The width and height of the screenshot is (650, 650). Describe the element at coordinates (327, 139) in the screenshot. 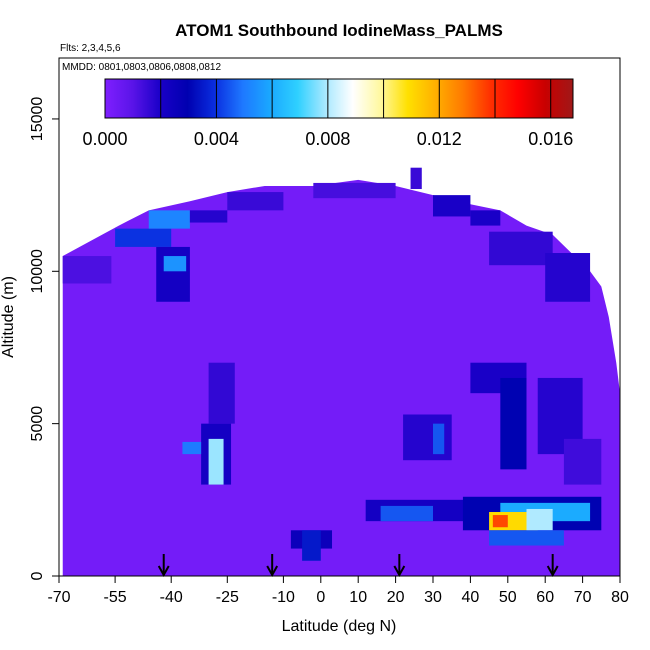

I see `colorbar-tick-label: 0.008` at that location.